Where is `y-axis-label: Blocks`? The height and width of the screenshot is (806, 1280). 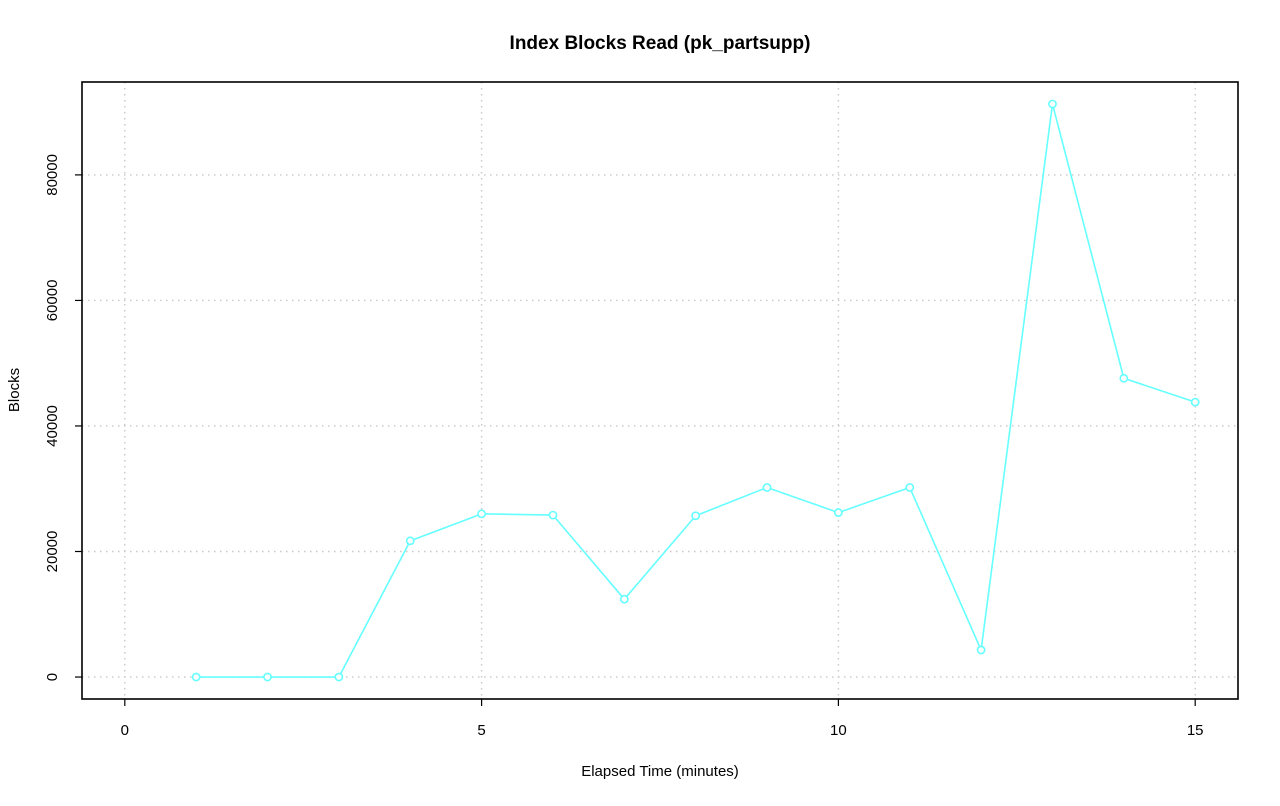
y-axis-label: Blocks is located at coordinates (14, 390).